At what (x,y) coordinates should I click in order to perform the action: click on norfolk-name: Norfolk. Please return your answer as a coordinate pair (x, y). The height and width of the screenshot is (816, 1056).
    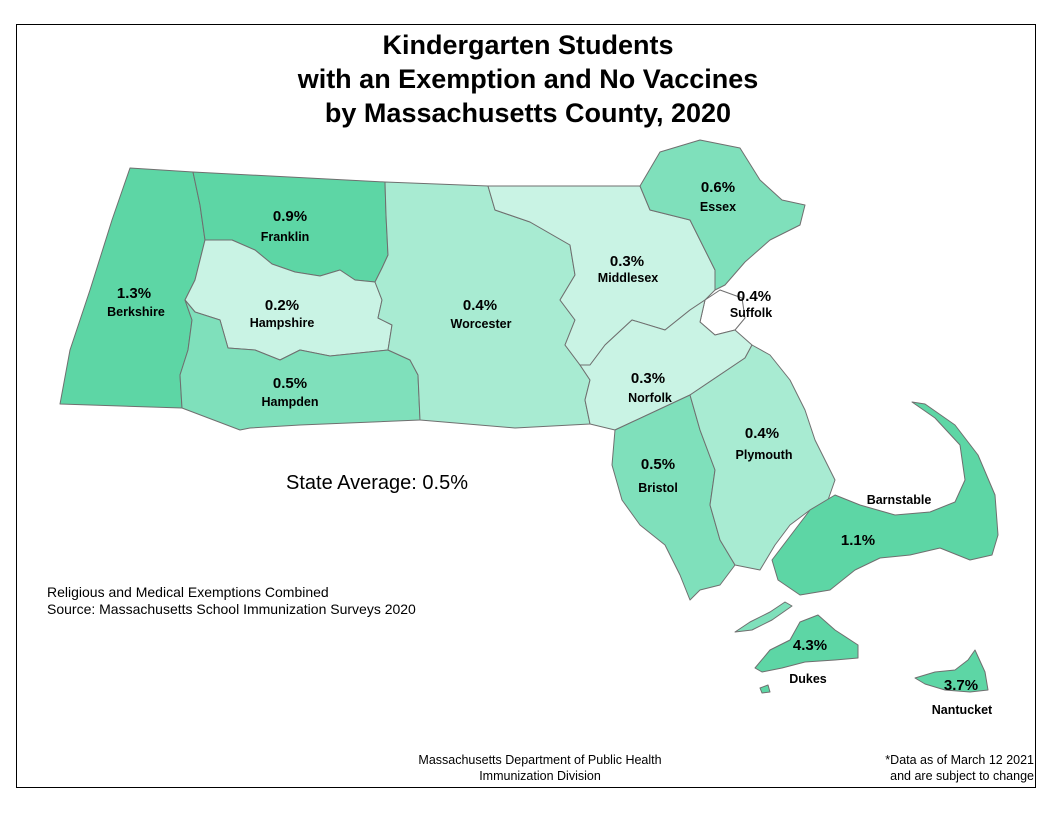
    Looking at the image, I should click on (650, 398).